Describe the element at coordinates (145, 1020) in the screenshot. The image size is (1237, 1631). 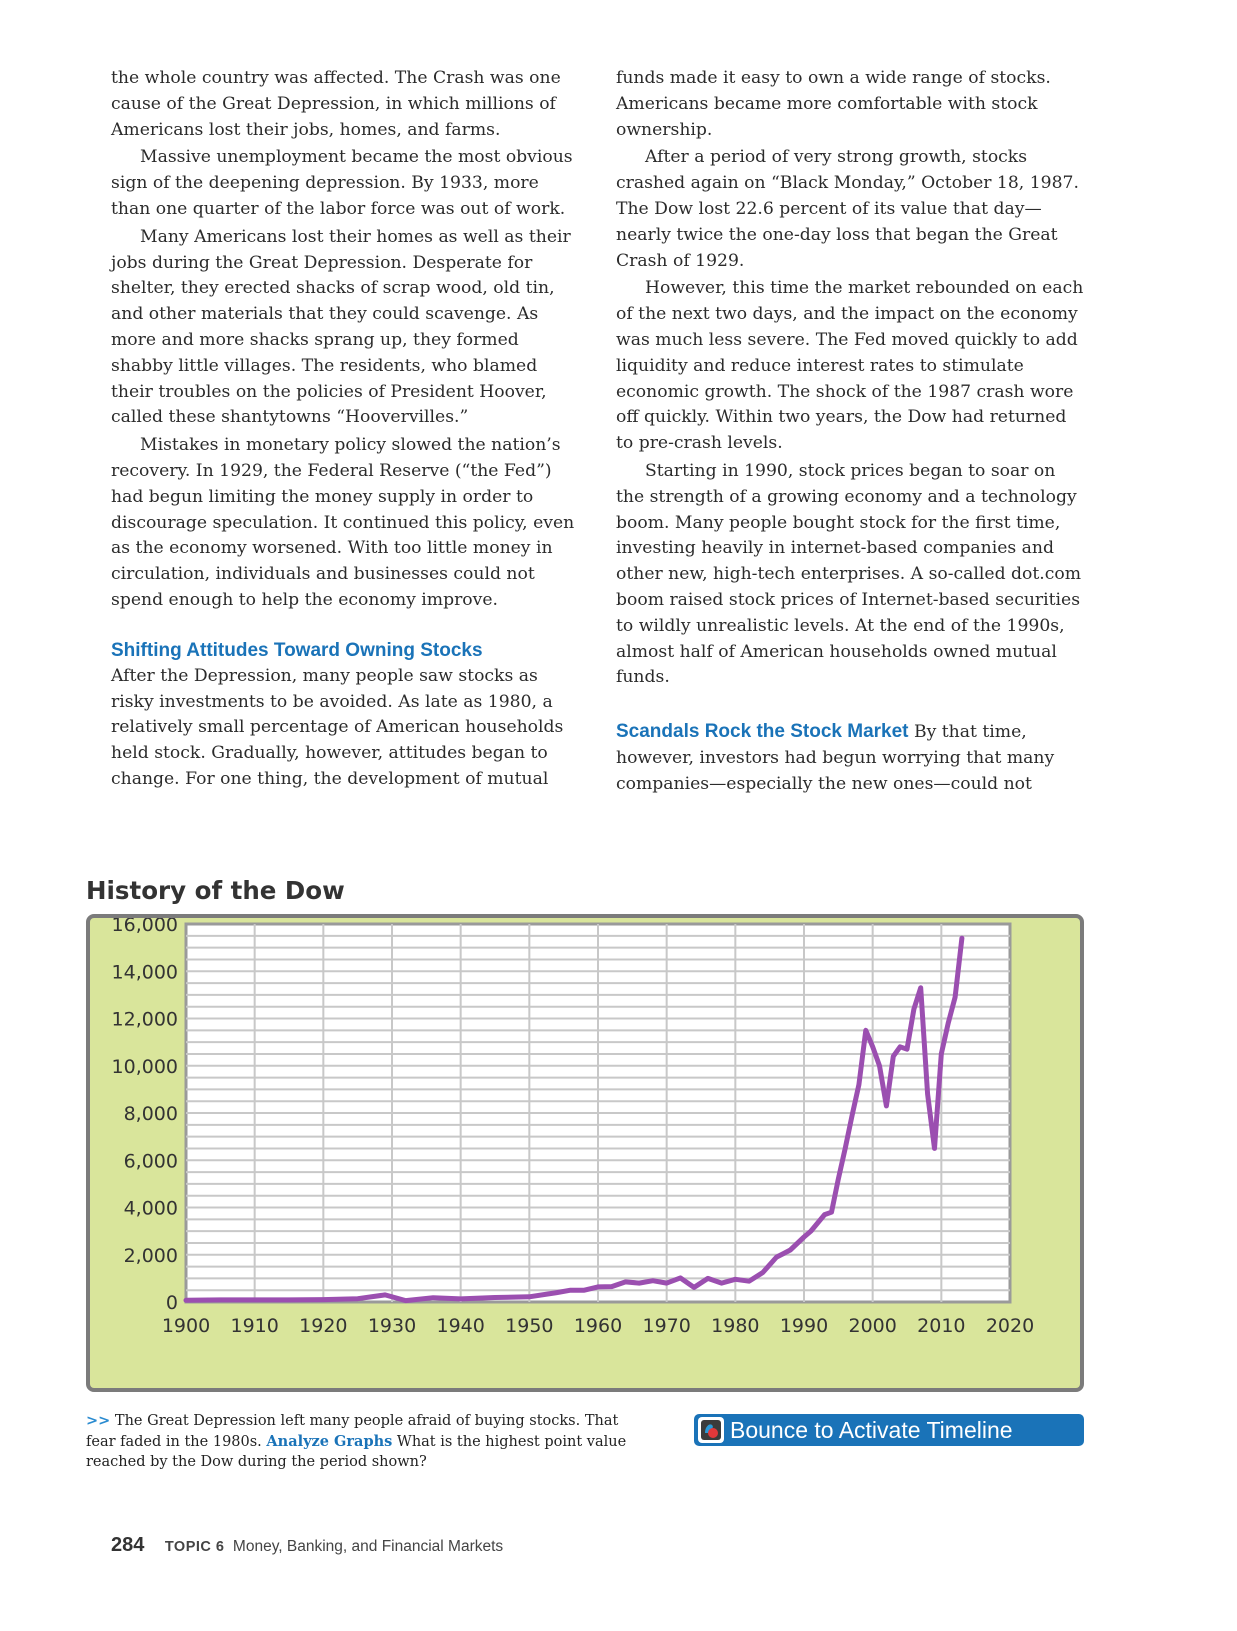
I see `y-tick-label: 12,000` at that location.